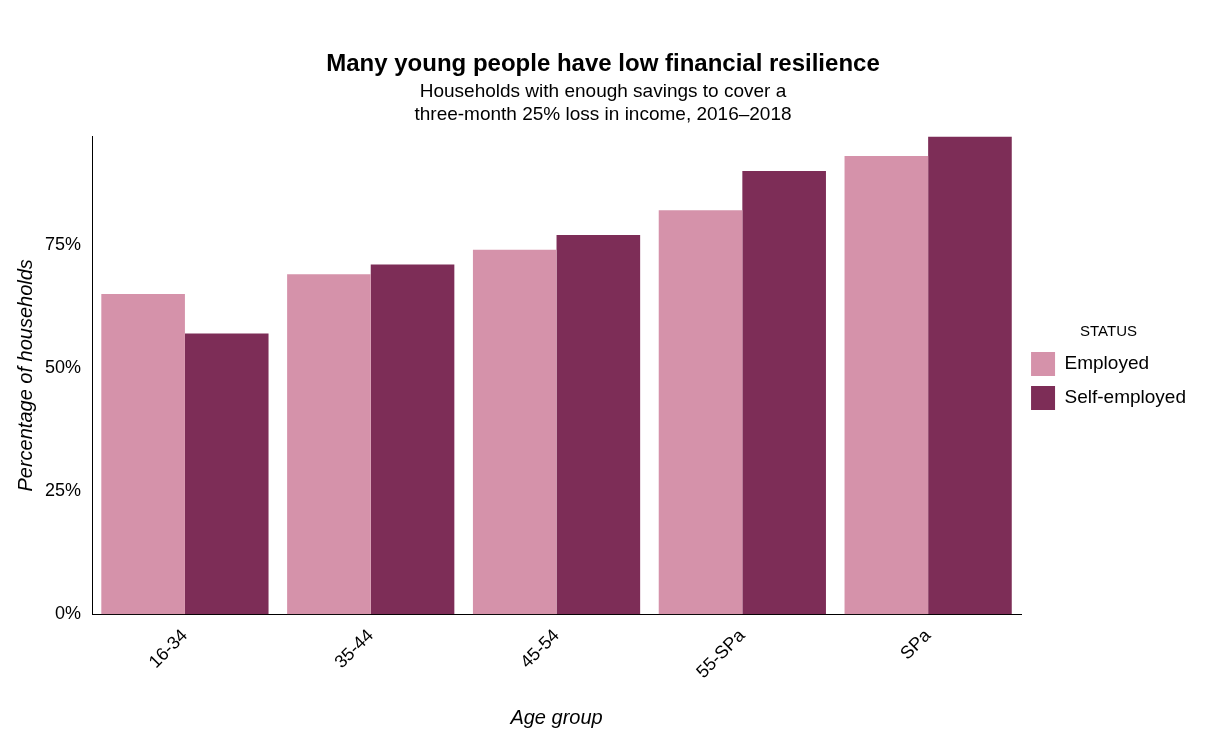 The height and width of the screenshot is (744, 1211). What do you see at coordinates (68, 613) in the screenshot?
I see `y-tick-label: 0%` at bounding box center [68, 613].